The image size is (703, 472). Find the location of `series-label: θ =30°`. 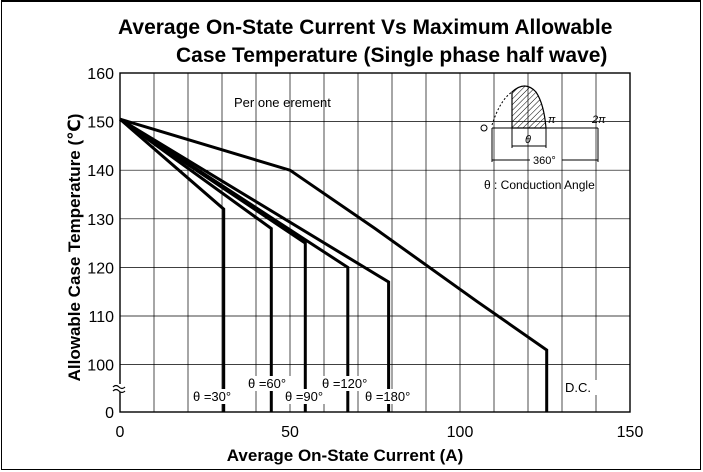

series-label: θ =30° is located at coordinates (212, 396).